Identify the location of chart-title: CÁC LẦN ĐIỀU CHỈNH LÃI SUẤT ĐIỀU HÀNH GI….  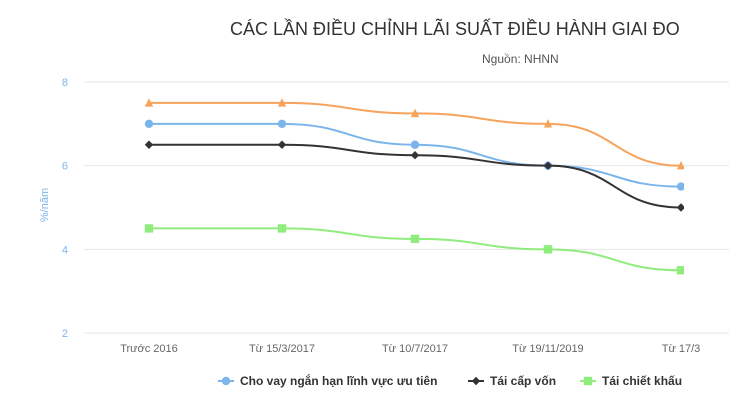
(455, 28).